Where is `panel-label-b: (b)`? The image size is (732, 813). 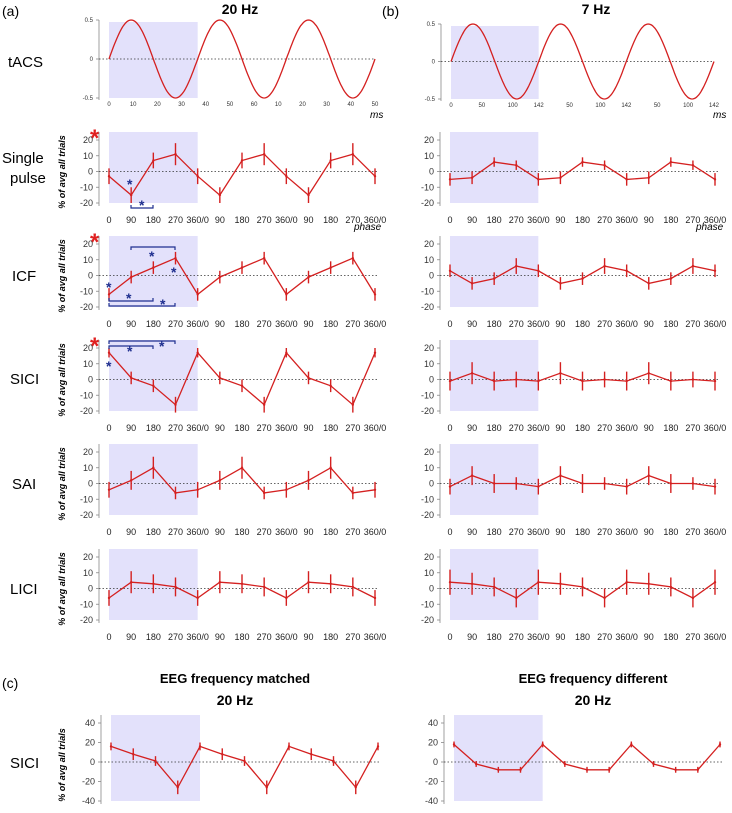 panel-label-b: (b) is located at coordinates (390, 11).